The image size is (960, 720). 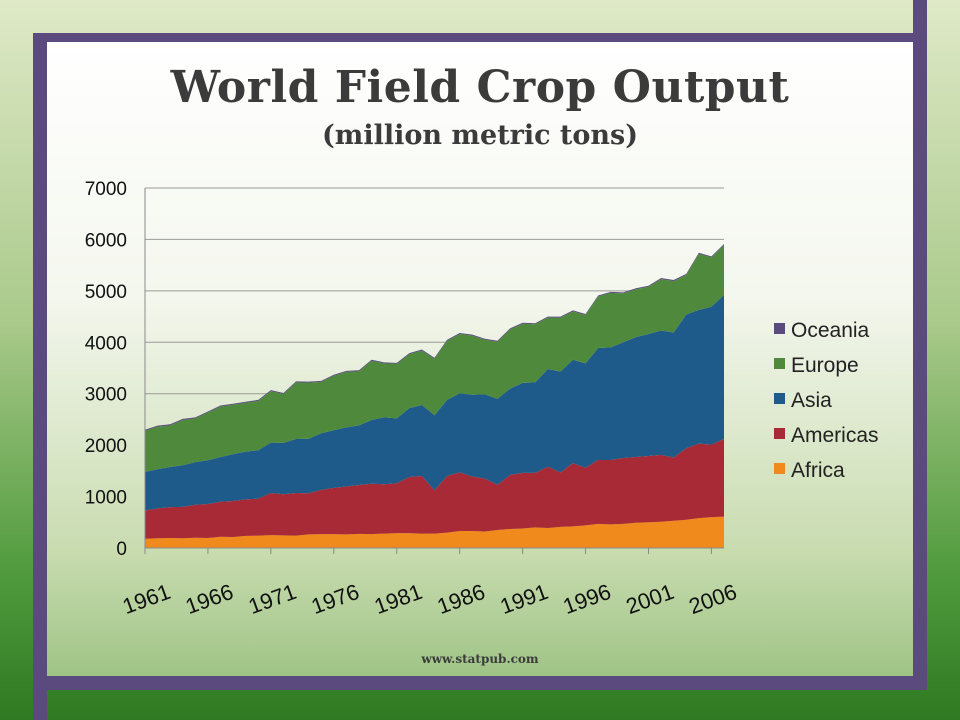 I want to click on x-tick-label: 1996, so click(x=587, y=599).